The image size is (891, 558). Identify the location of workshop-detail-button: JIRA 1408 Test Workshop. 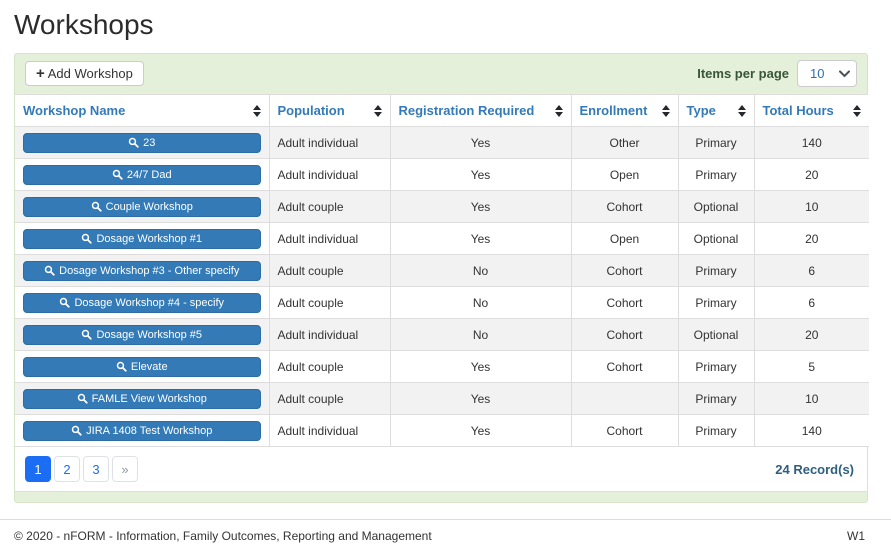
(142, 430).